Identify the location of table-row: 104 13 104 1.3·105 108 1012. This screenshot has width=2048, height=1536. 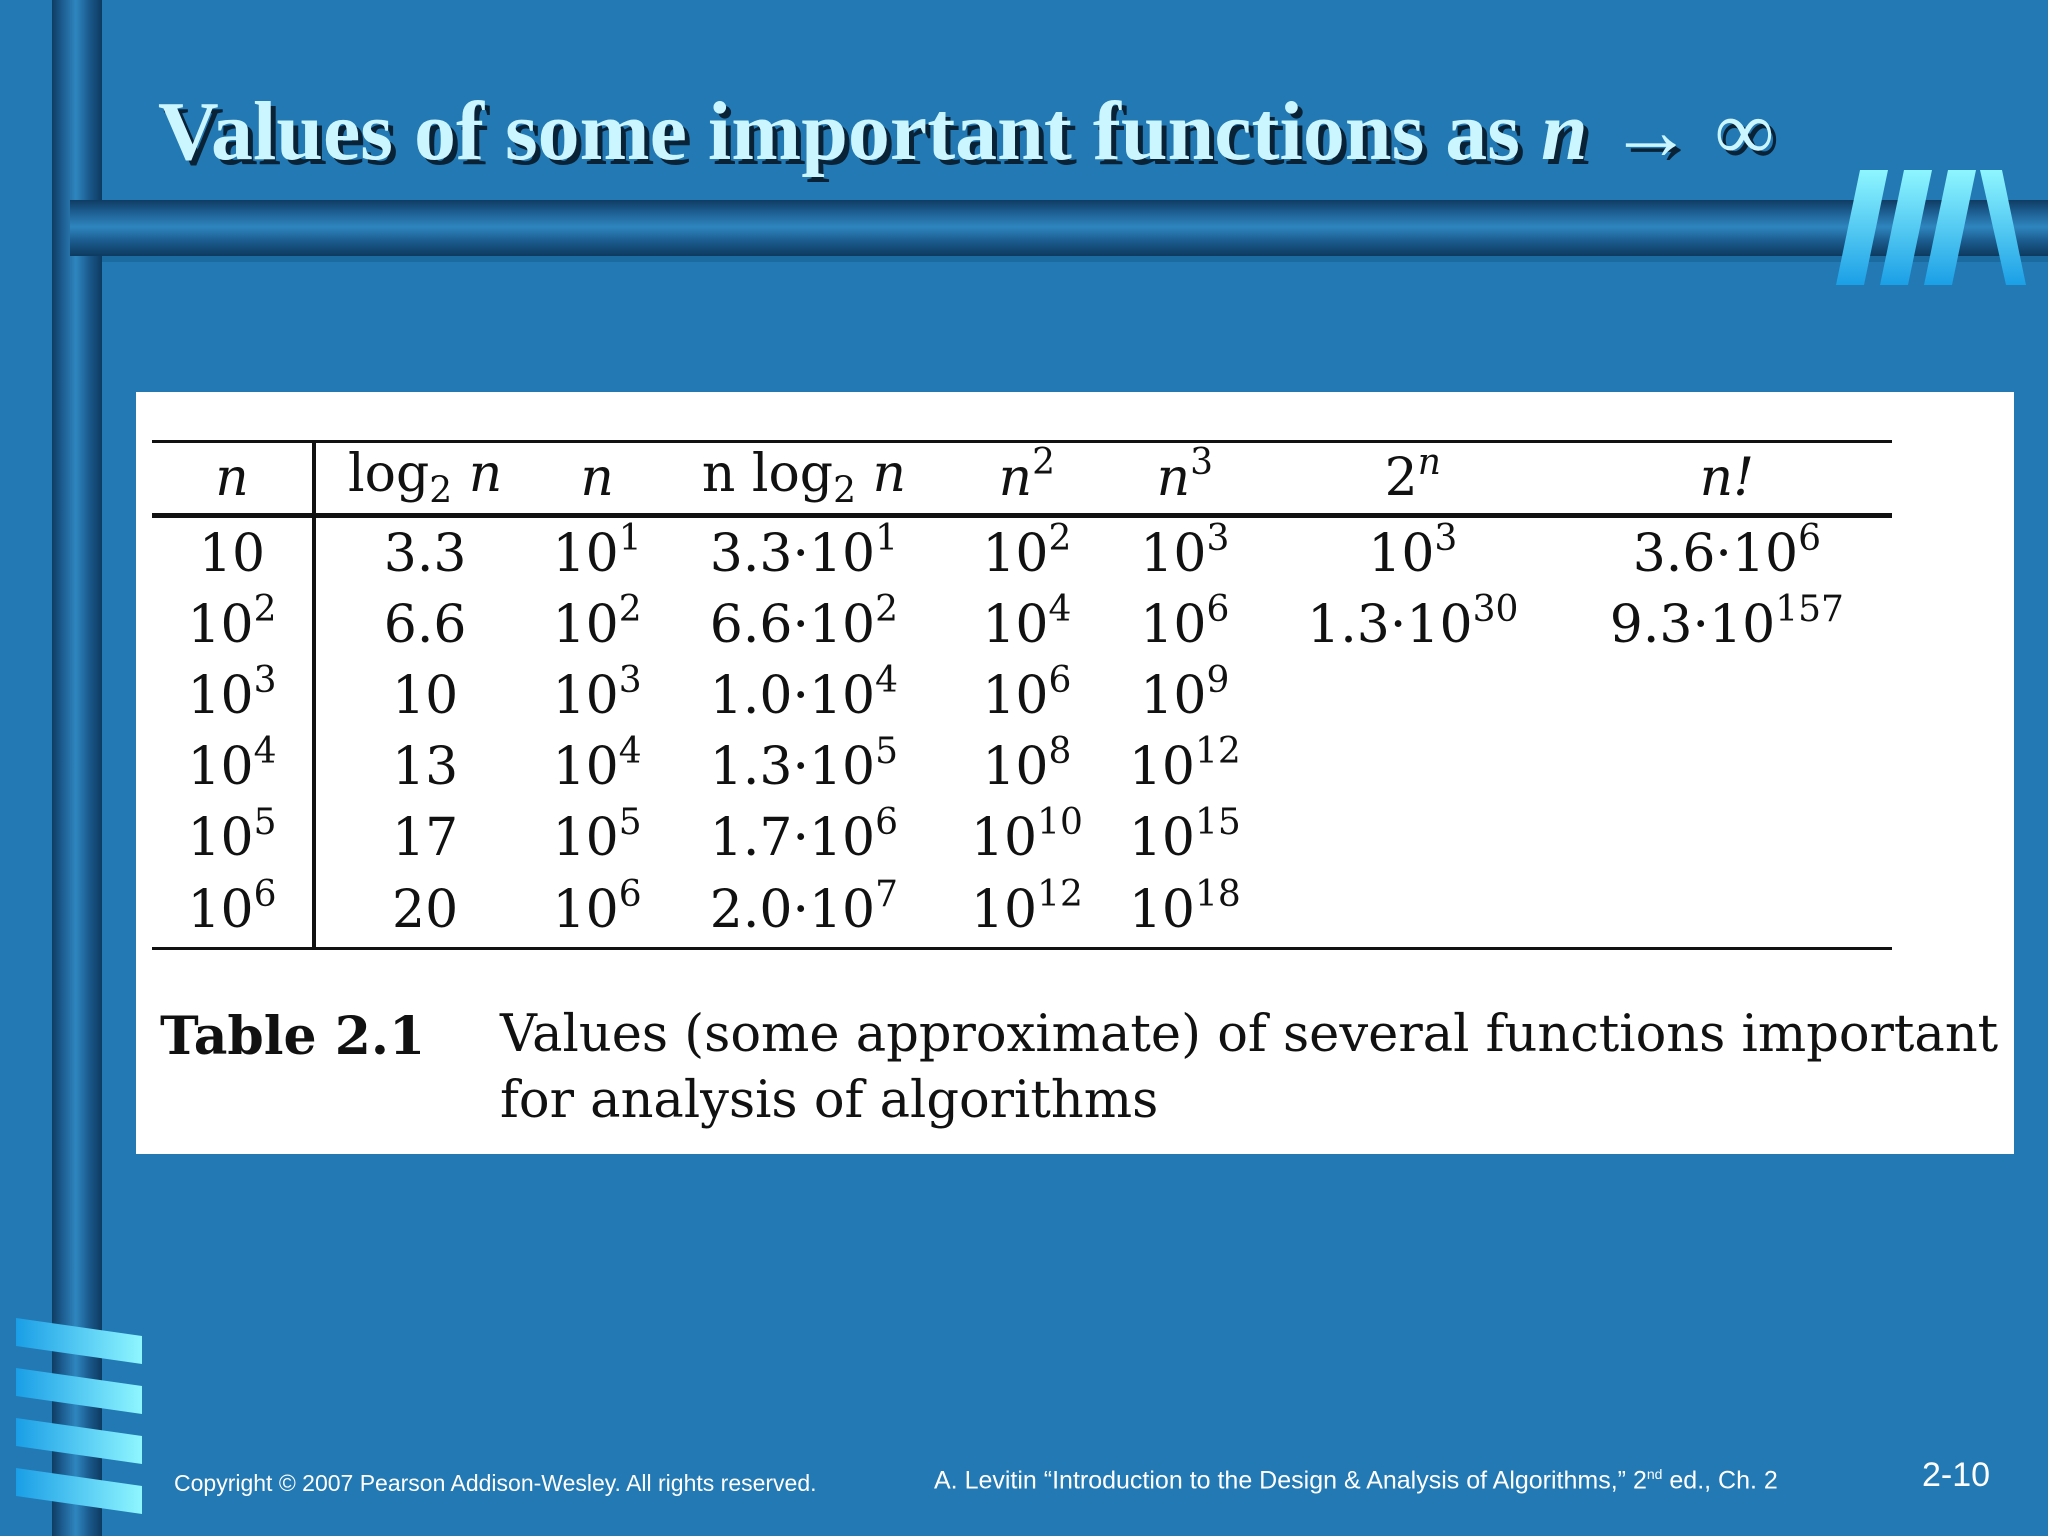
(1022, 766).